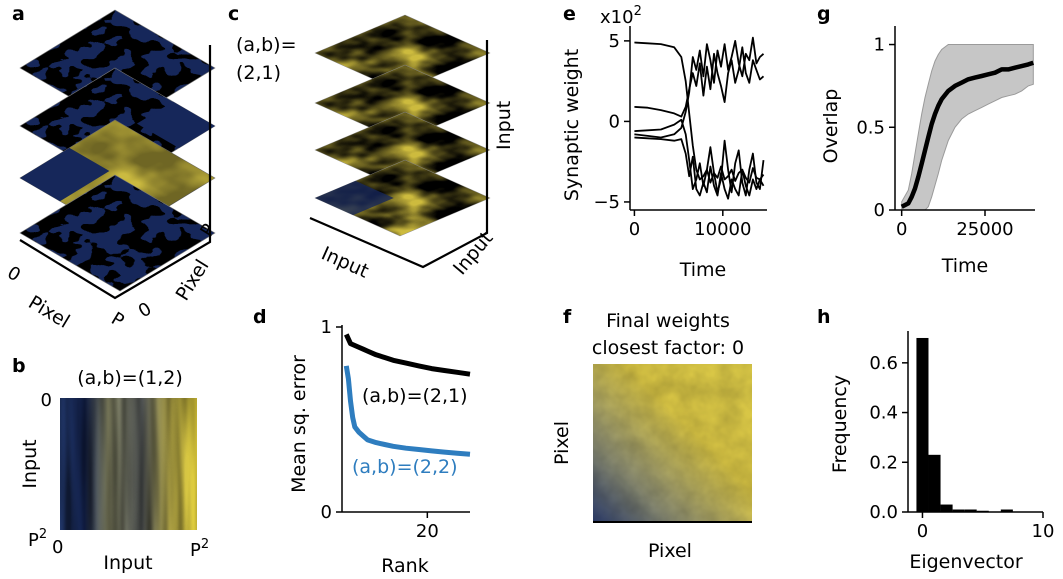 Image resolution: width=1063 pixels, height=579 pixels. What do you see at coordinates (326, 327) in the screenshot?
I see `d-ytick-label: 1` at bounding box center [326, 327].